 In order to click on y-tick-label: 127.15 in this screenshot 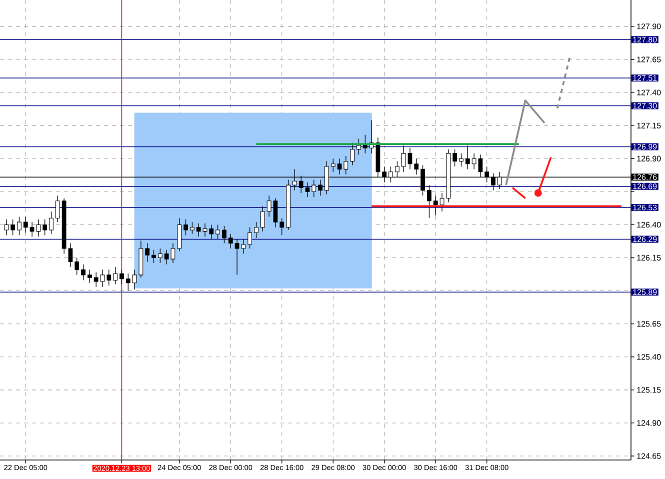, I will do `click(649, 125)`.